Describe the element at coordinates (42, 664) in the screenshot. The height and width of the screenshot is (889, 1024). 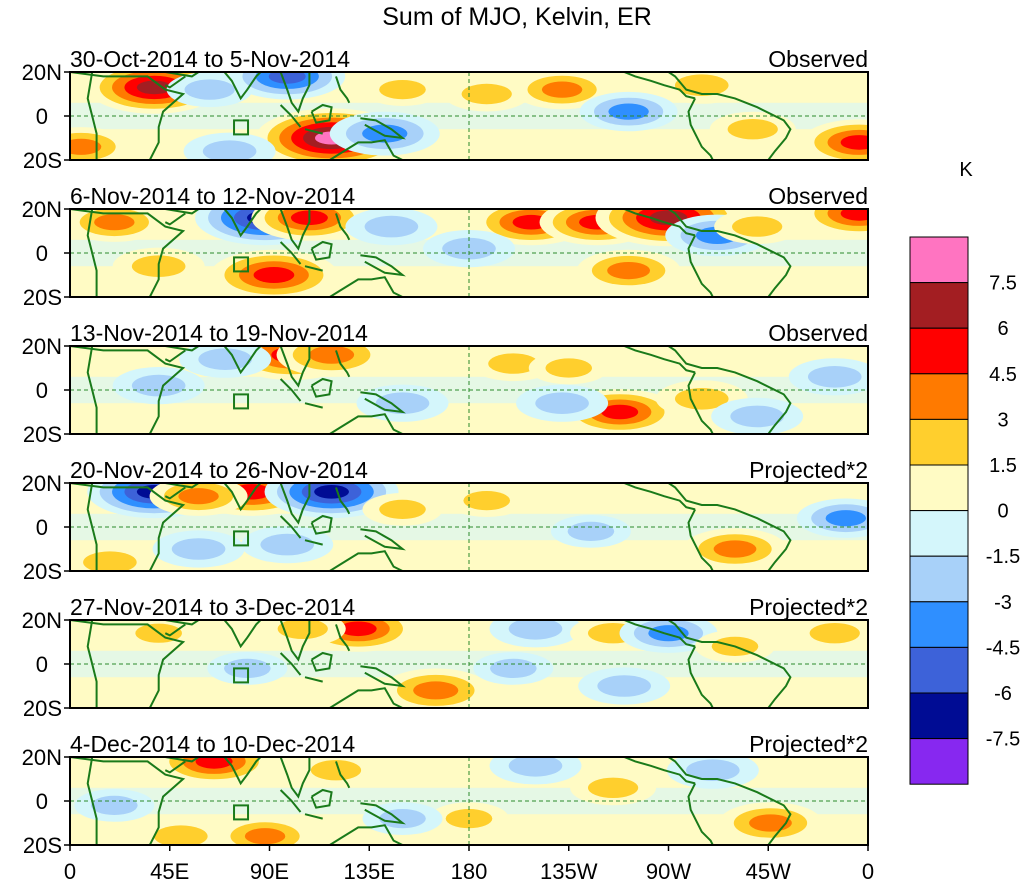
I see `y-tick-label: 0` at that location.